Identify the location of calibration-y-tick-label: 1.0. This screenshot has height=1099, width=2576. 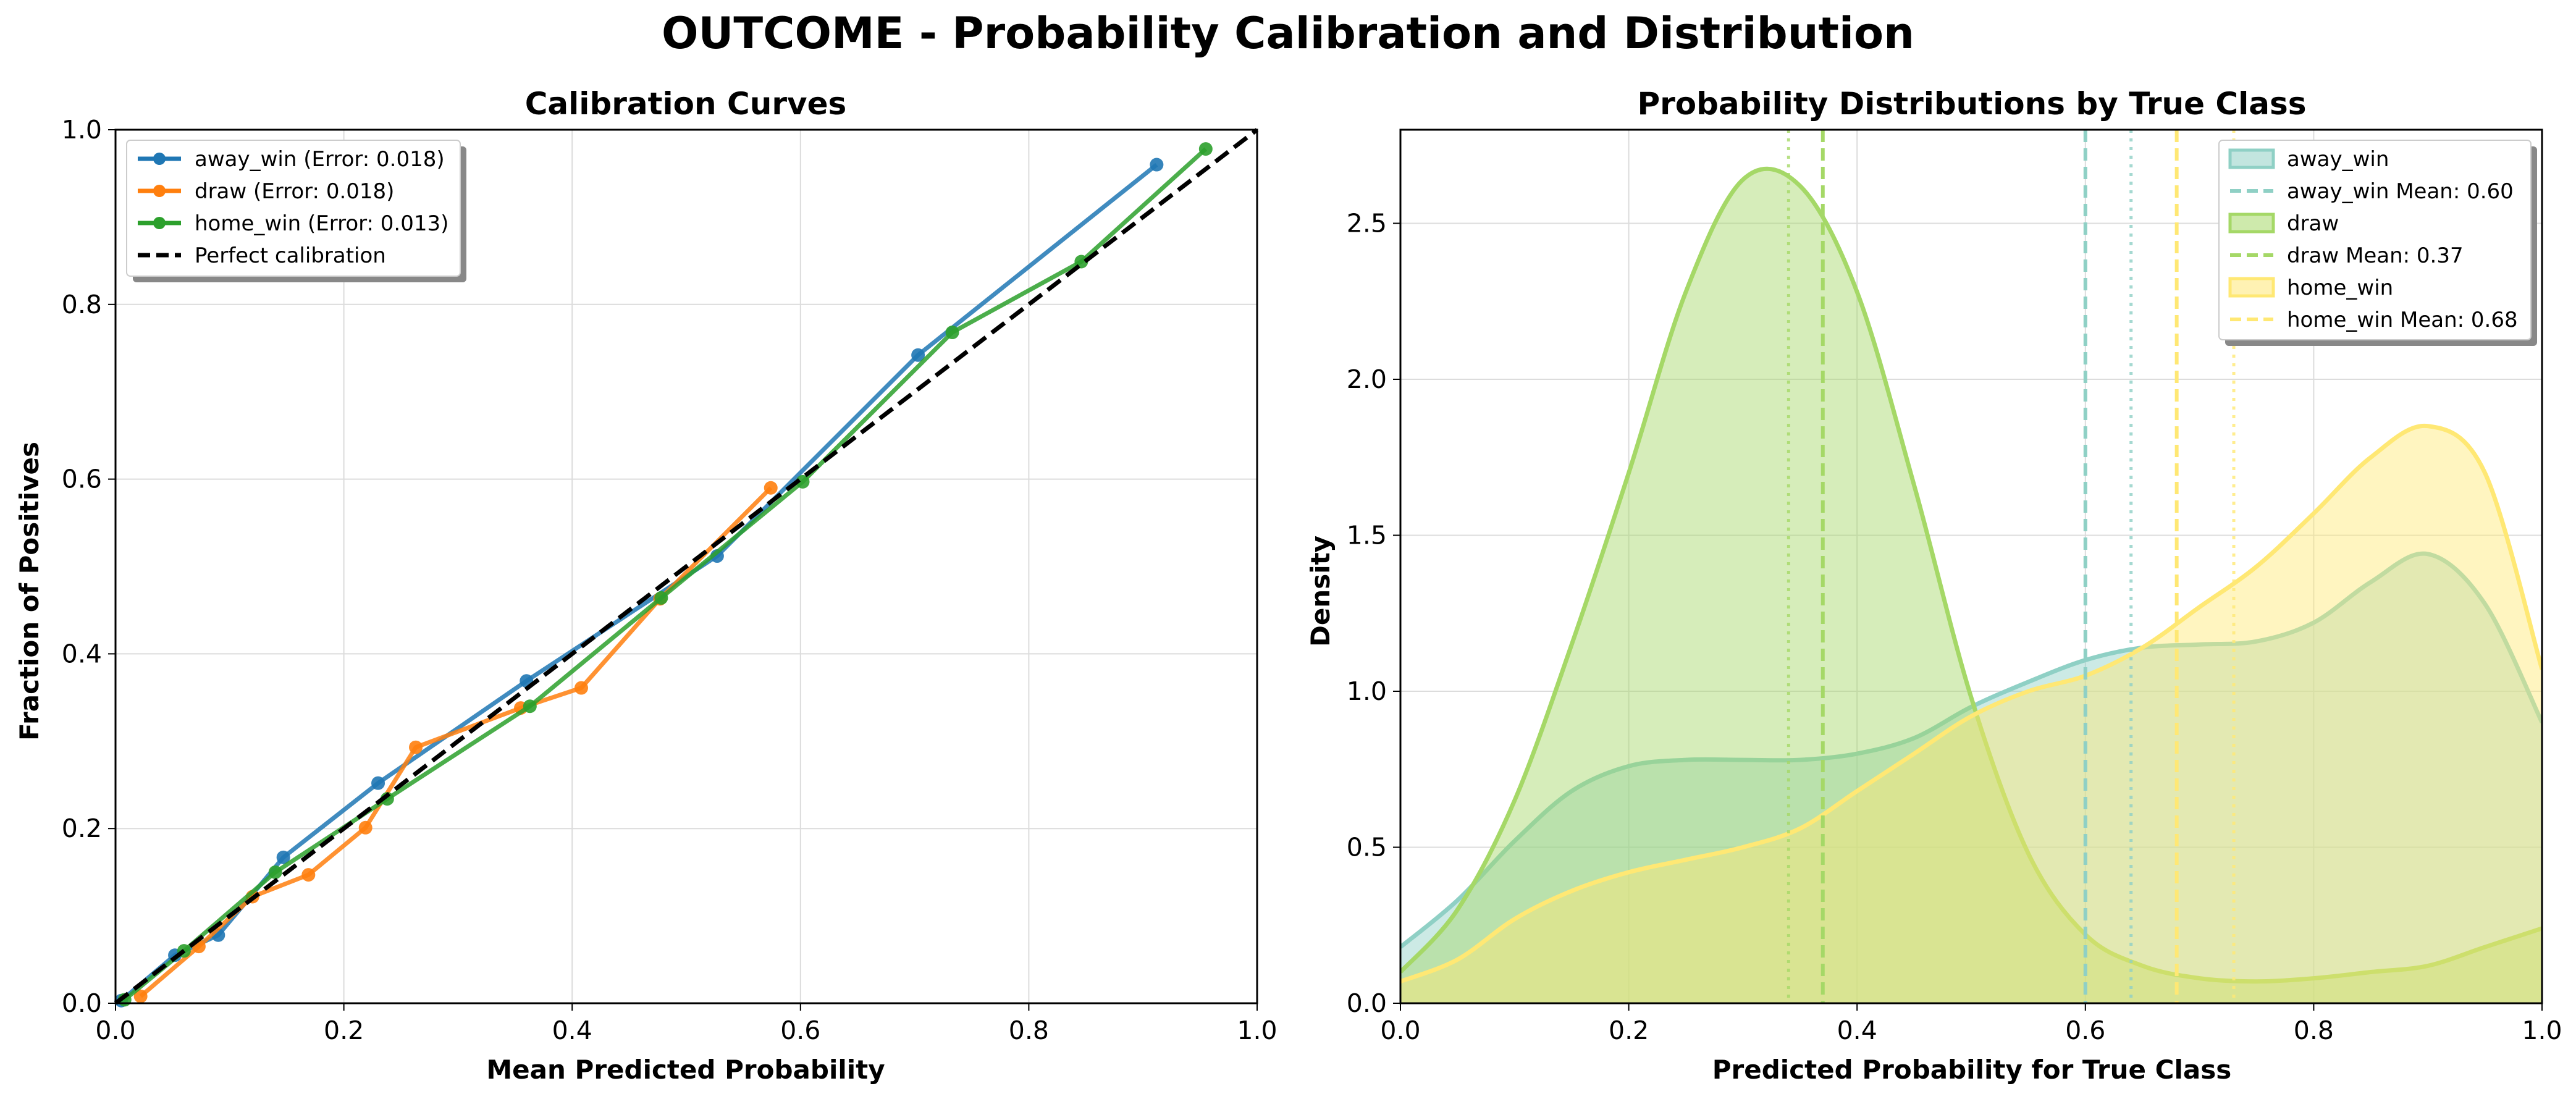
(82, 130).